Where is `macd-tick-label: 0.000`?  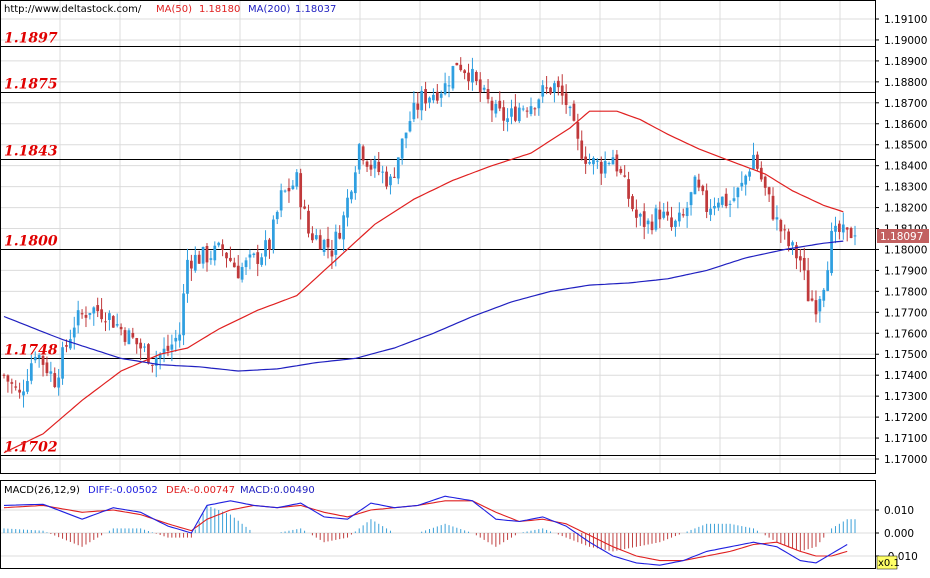 macd-tick-label: 0.000 is located at coordinates (899, 534).